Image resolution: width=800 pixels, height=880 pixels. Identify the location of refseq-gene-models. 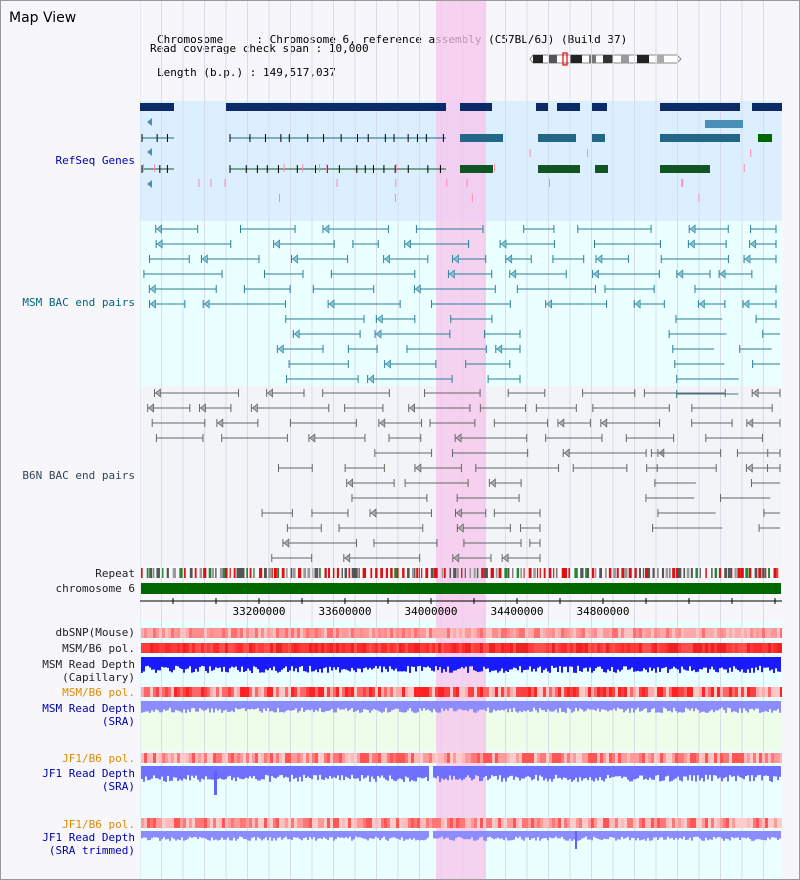
(461, 152).